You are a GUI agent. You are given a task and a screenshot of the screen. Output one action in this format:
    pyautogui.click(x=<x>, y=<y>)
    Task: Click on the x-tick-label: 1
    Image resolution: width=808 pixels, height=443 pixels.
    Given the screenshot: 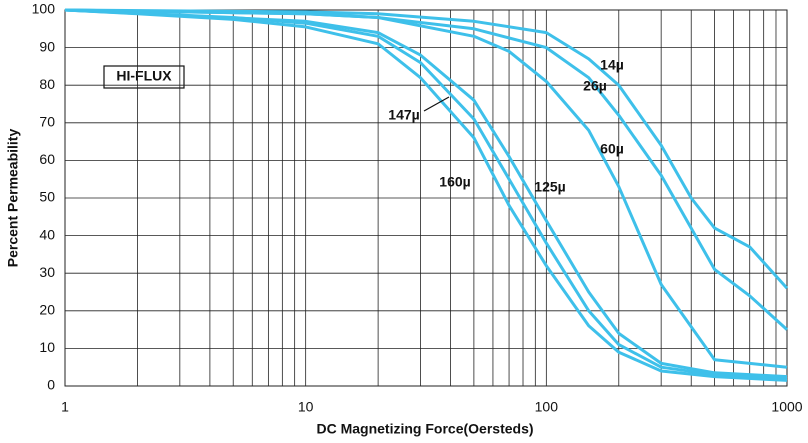 What is the action you would take?
    pyautogui.click(x=65, y=407)
    